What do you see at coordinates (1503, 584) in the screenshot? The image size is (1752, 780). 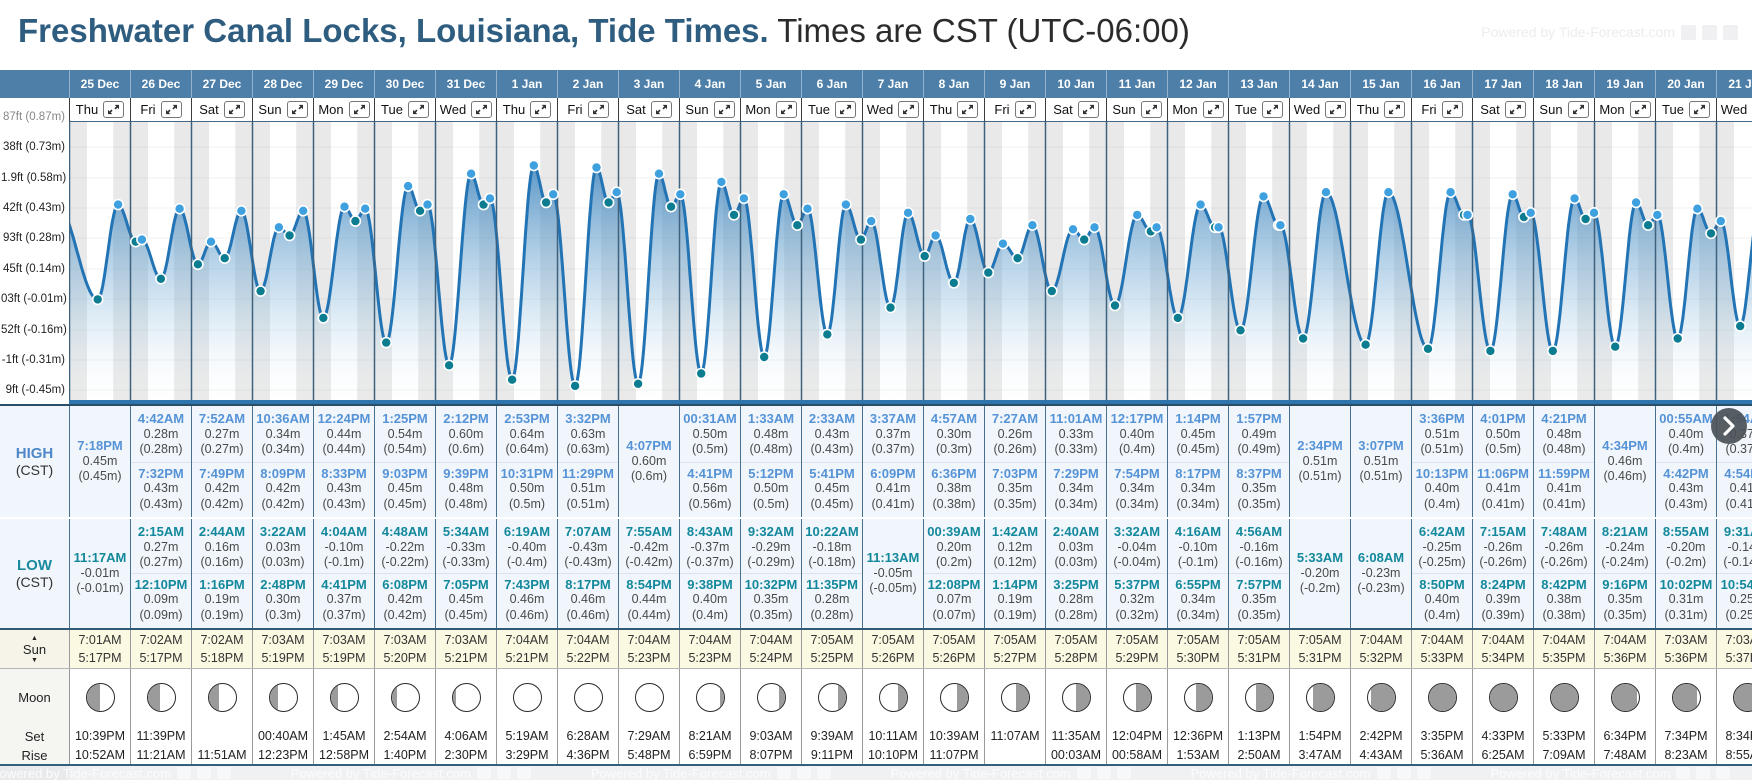 I see `tide-time: 8:24PM` at bounding box center [1503, 584].